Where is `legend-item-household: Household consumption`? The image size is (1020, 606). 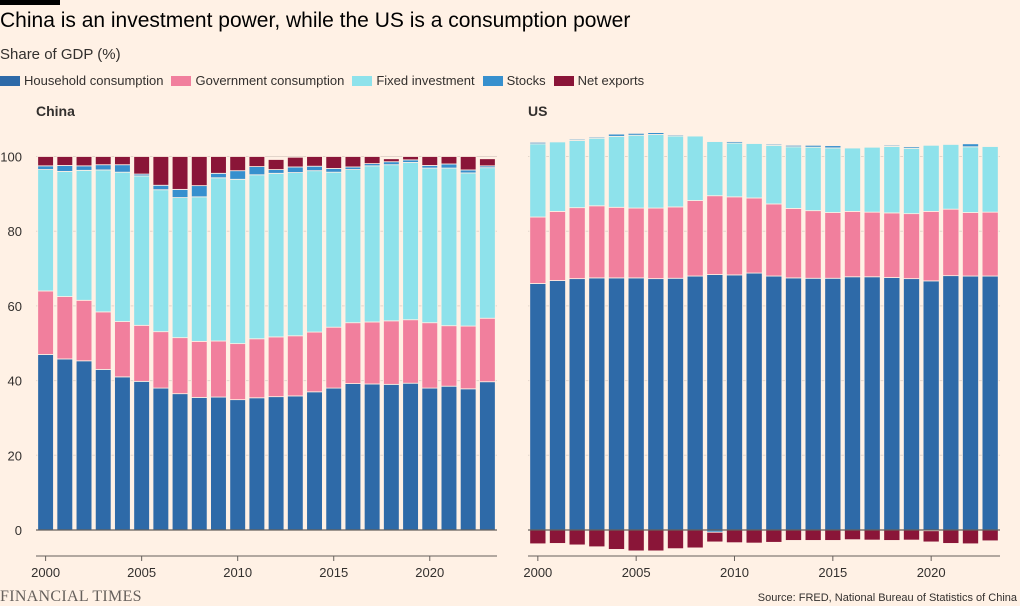 legend-item-household: Household consumption is located at coordinates (81, 80).